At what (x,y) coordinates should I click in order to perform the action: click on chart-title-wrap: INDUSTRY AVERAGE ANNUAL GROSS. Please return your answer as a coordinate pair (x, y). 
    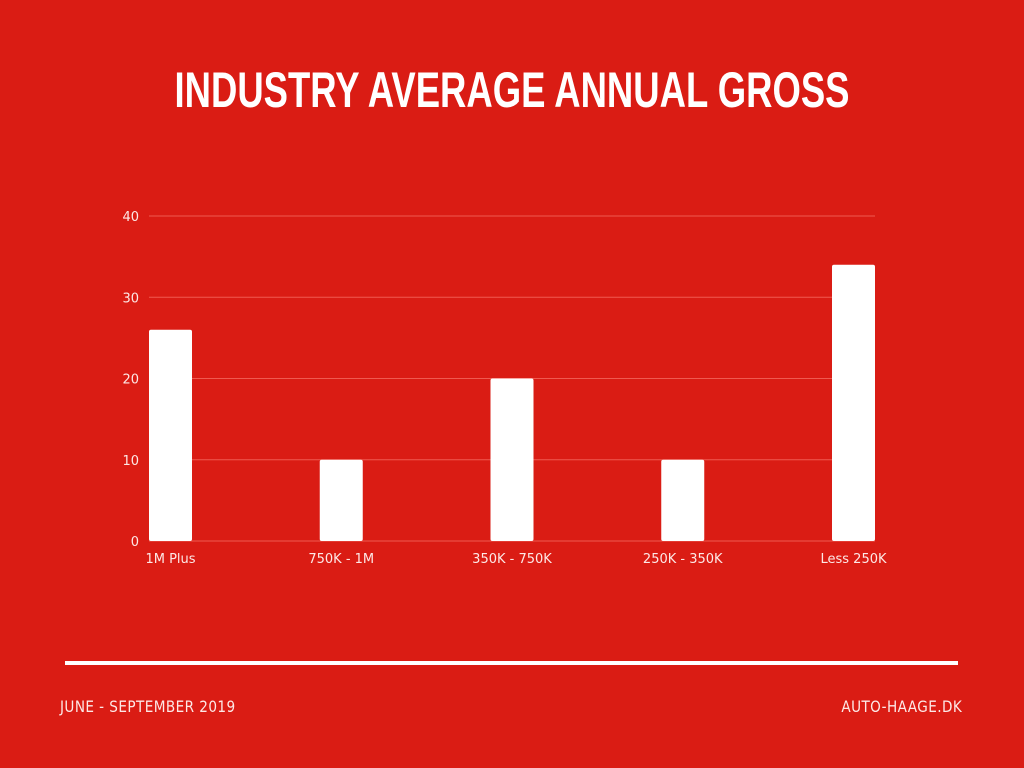
    Looking at the image, I should click on (512, 90).